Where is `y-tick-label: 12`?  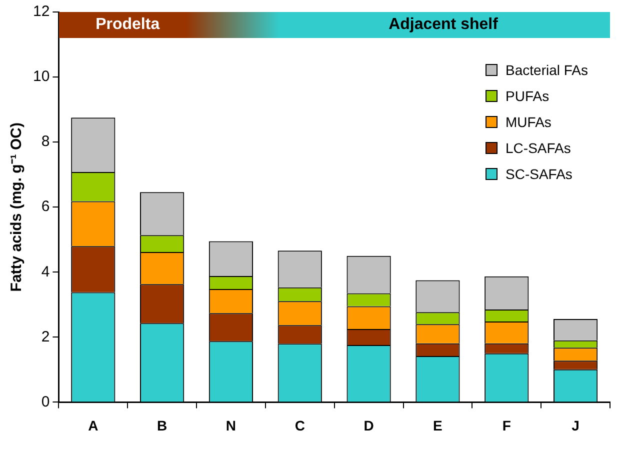
y-tick-label: 12 is located at coordinates (41, 11).